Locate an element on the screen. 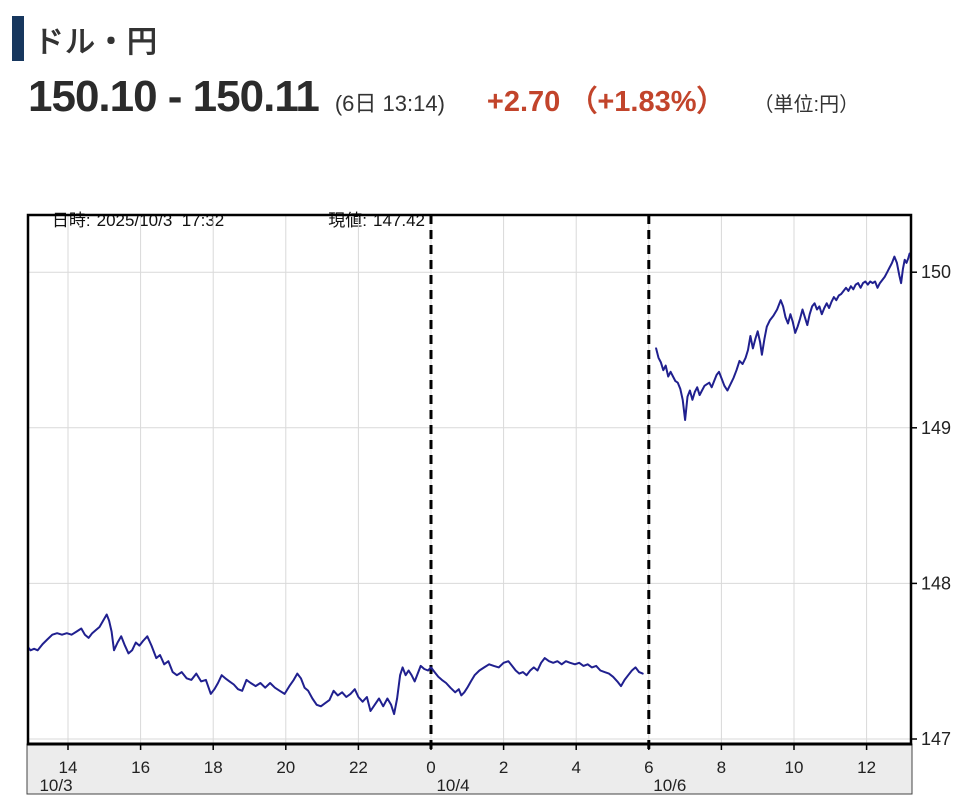  y-tick-label: 147 is located at coordinates (936, 739).